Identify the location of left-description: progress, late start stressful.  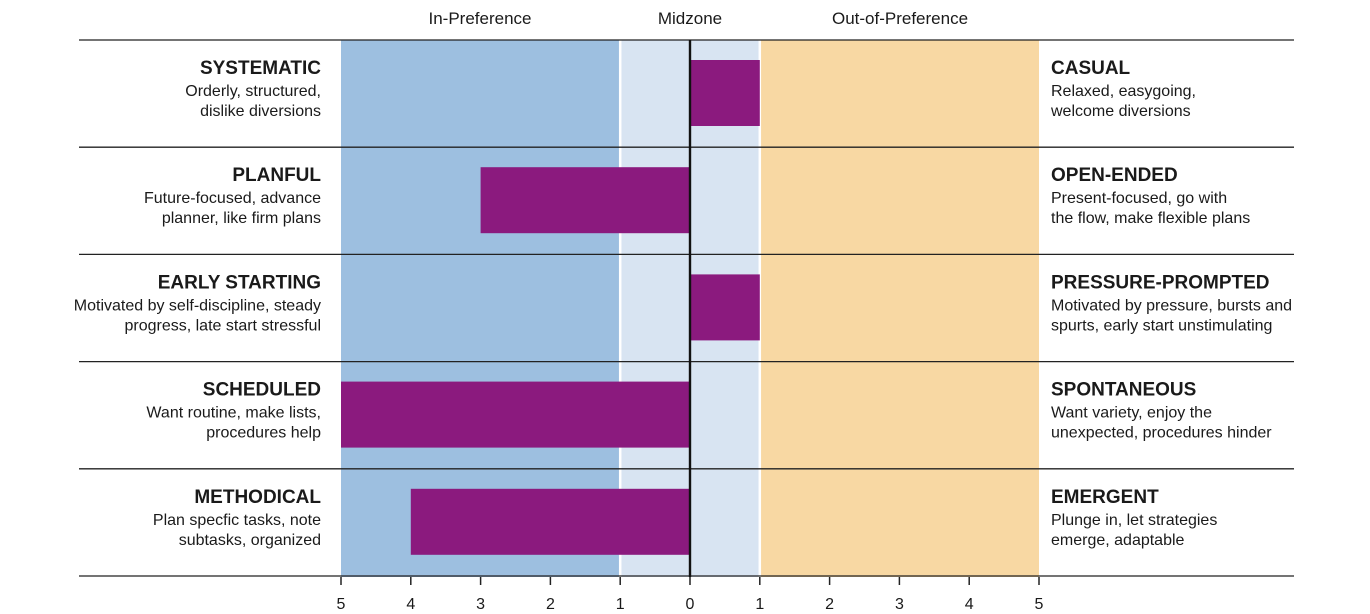
(222, 325).